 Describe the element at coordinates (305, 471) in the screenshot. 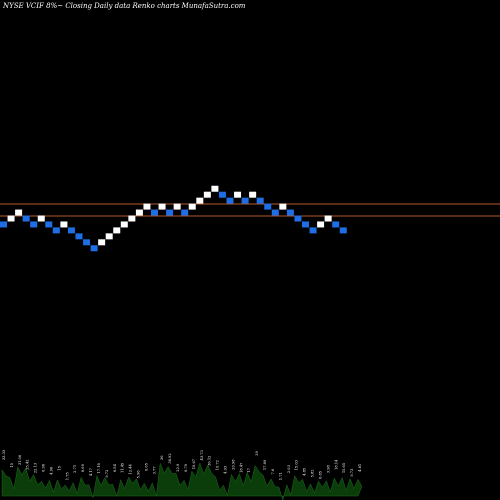

I see `volume-label: 4.85` at that location.